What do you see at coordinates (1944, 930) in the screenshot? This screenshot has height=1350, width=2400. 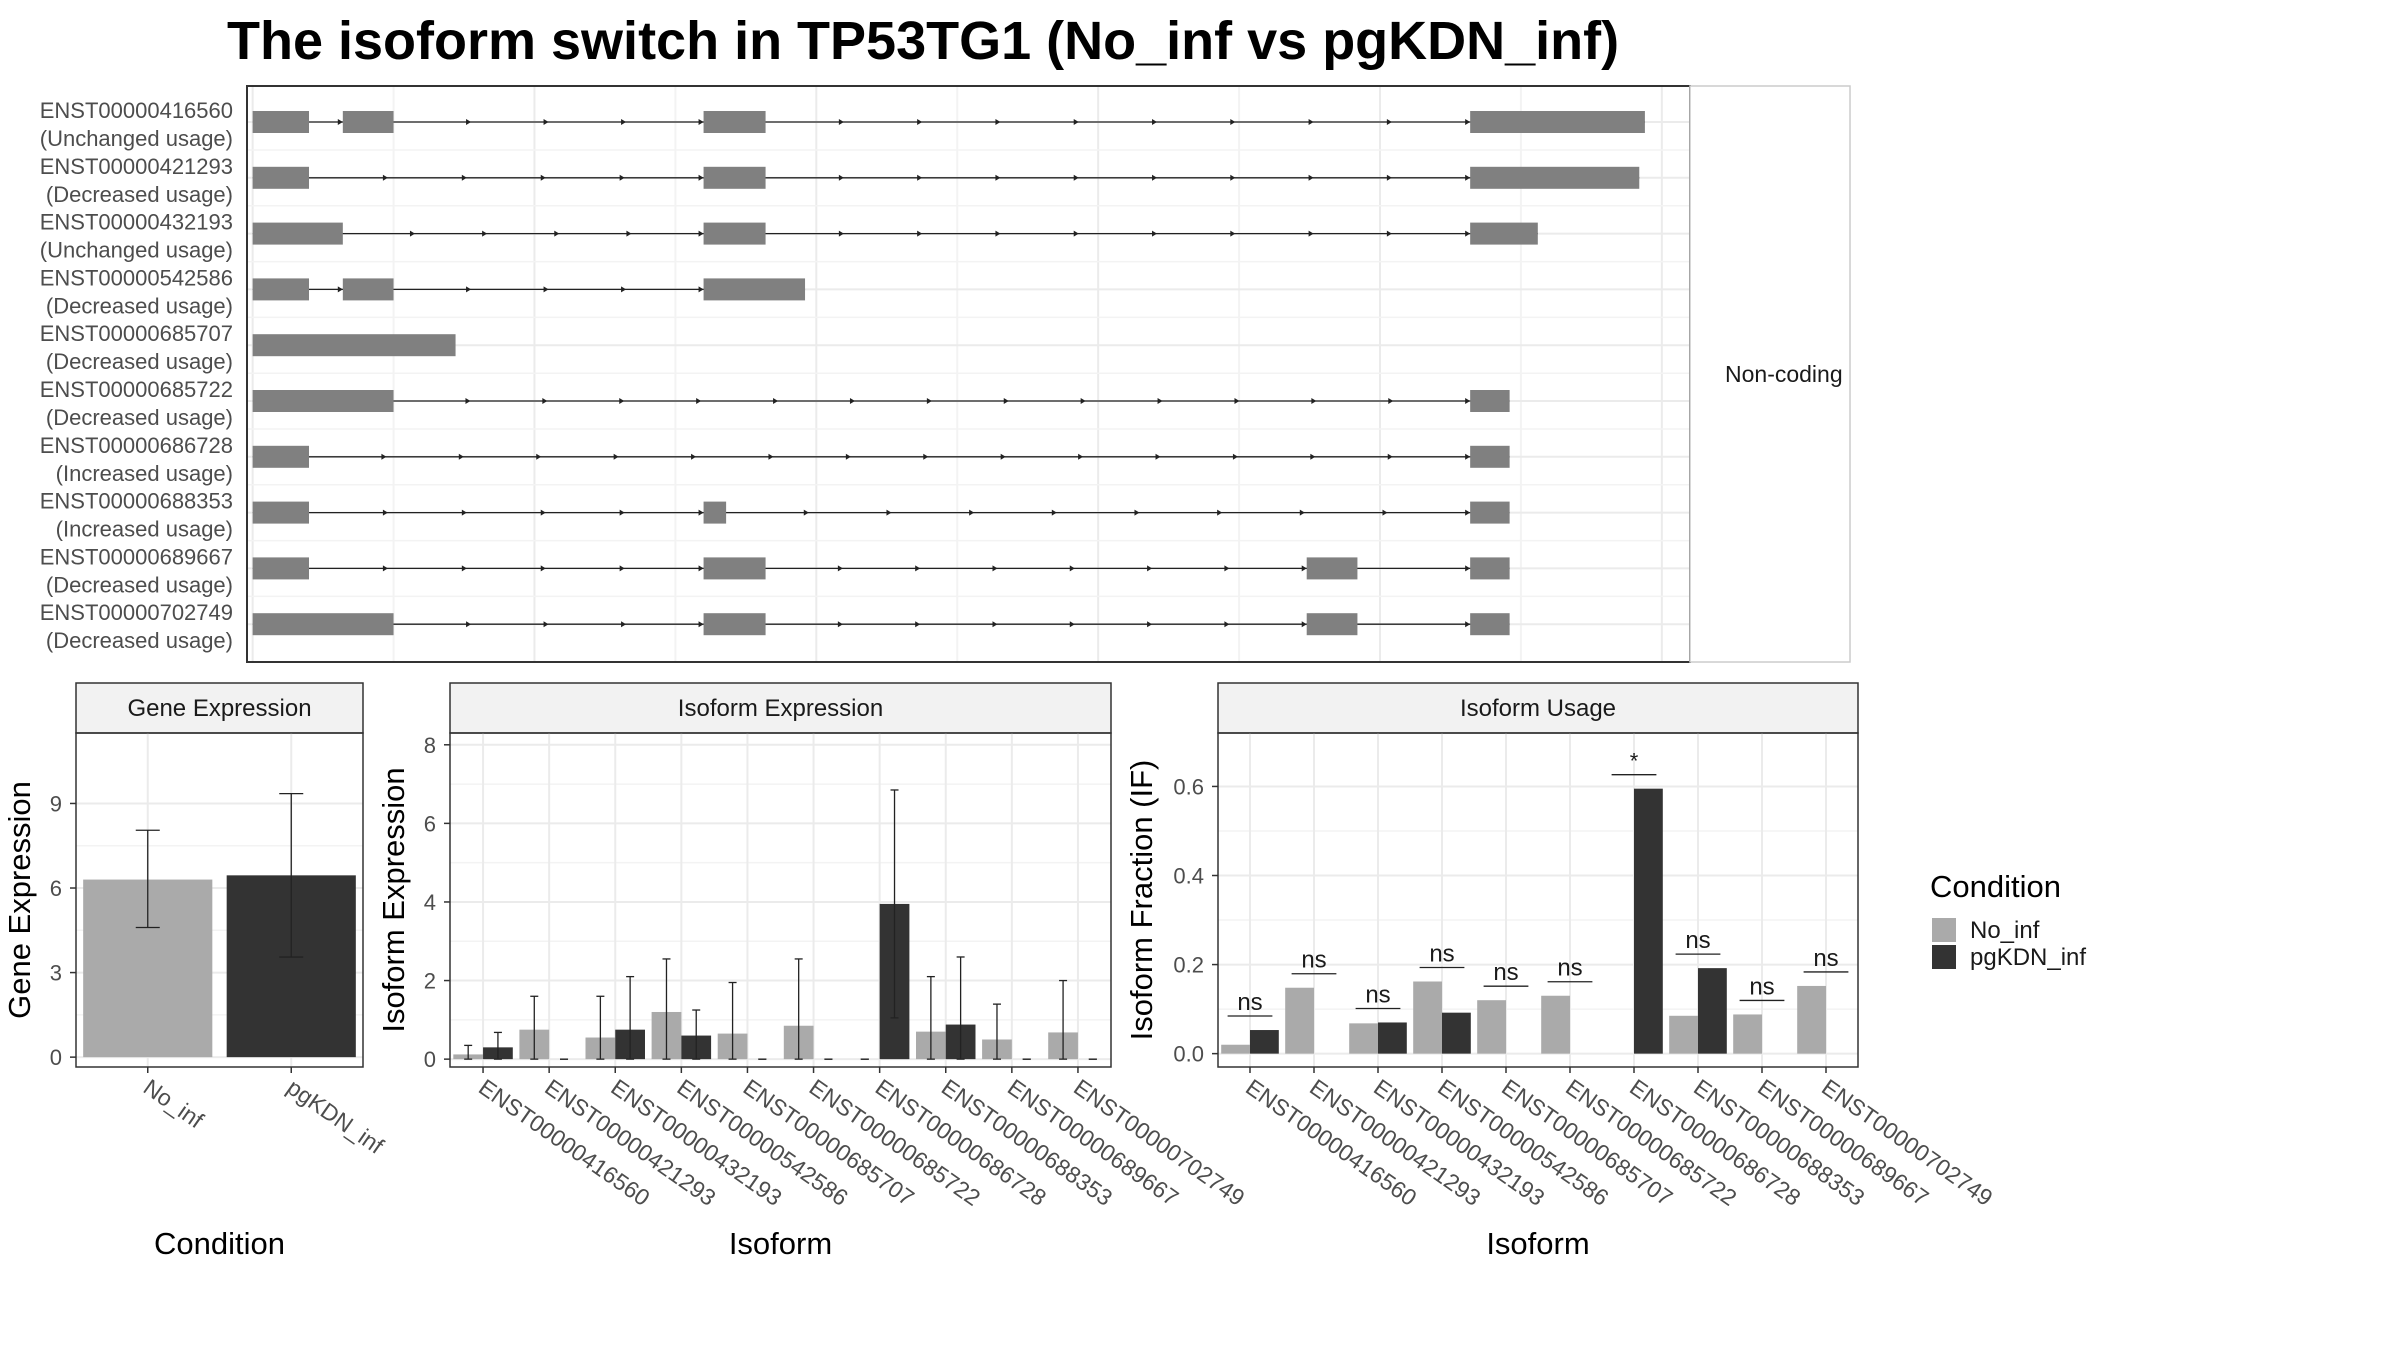 I see `legend-swatch-No_inf` at bounding box center [1944, 930].